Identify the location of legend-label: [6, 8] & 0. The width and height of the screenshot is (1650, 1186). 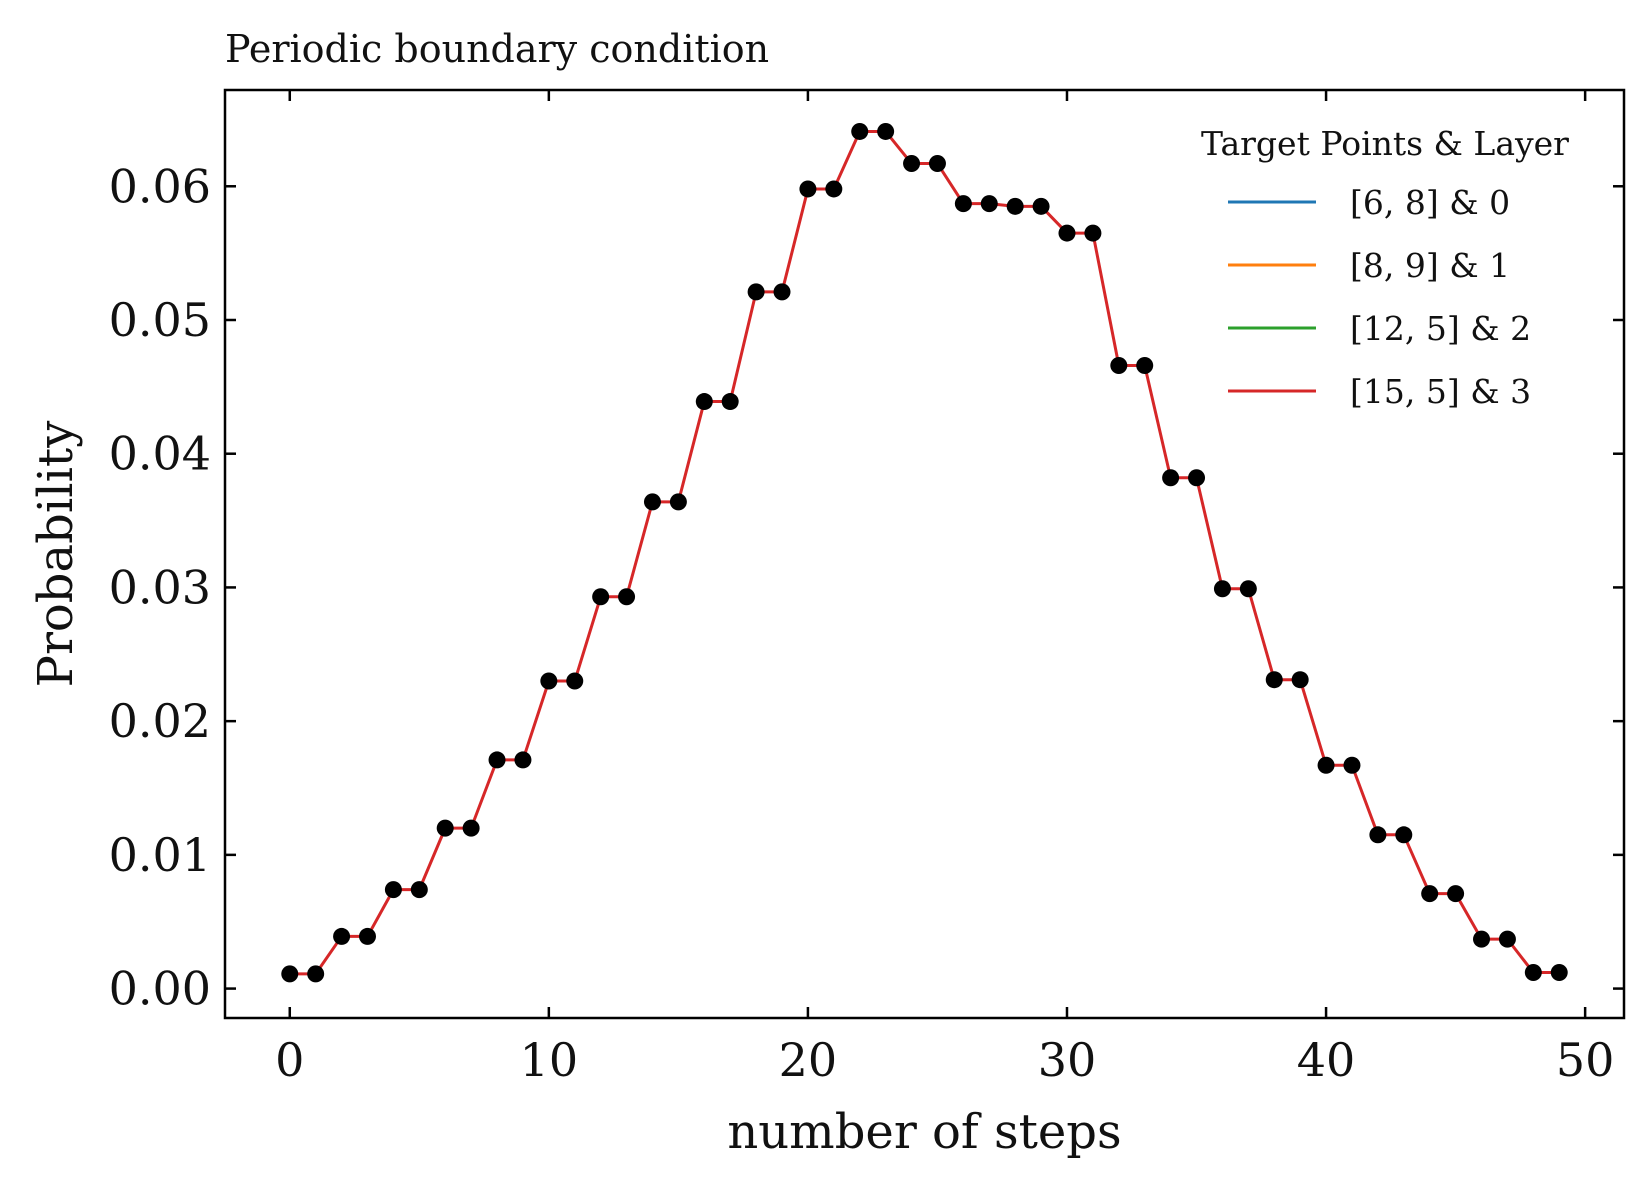
(1430, 202).